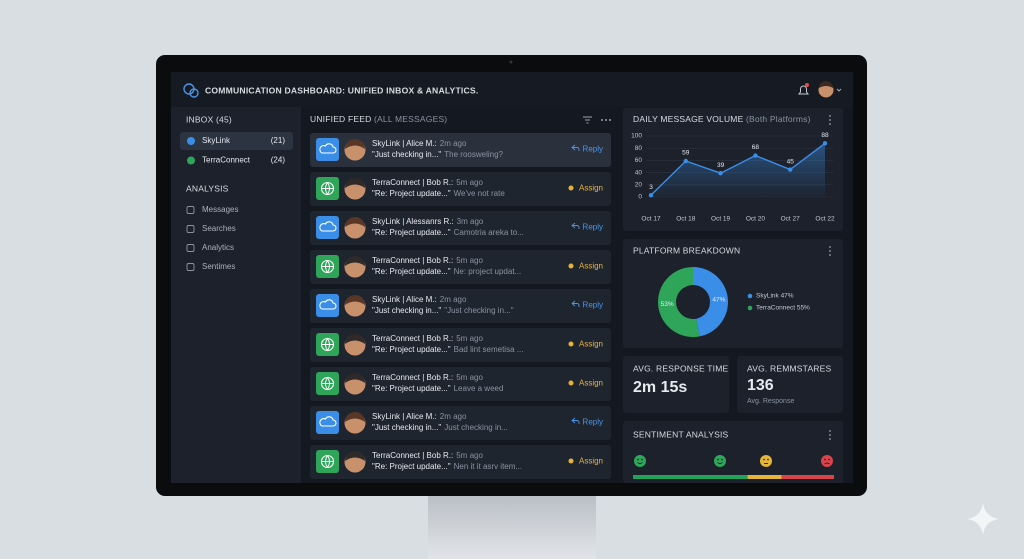  Describe the element at coordinates (438, 154) in the screenshot. I see `message-body: "Just checking in..." The roosweling?` at that location.